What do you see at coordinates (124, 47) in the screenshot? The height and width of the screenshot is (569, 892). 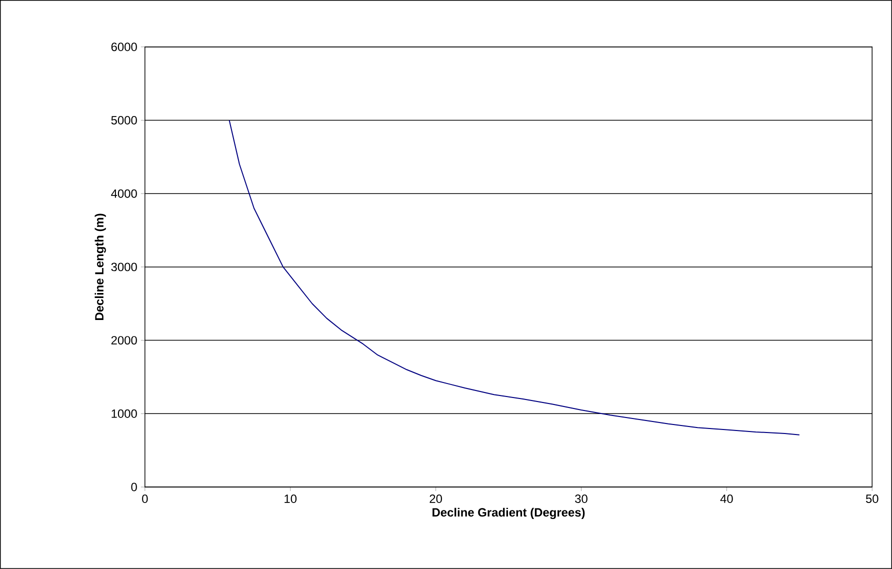 I see `y-tick-label: 6000` at bounding box center [124, 47].